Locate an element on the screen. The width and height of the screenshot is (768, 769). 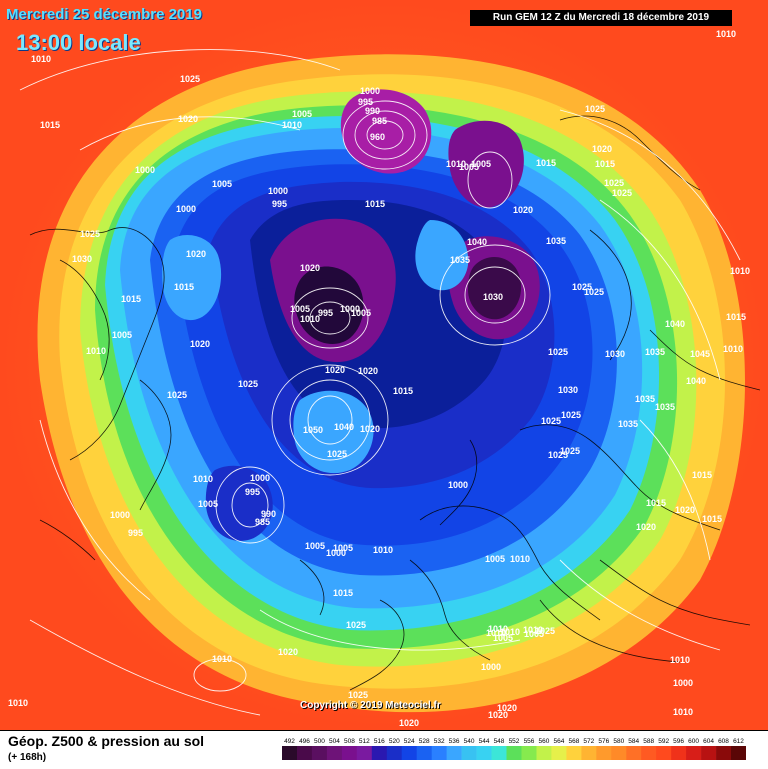
r53: 1025 is located at coordinates (337, 454).